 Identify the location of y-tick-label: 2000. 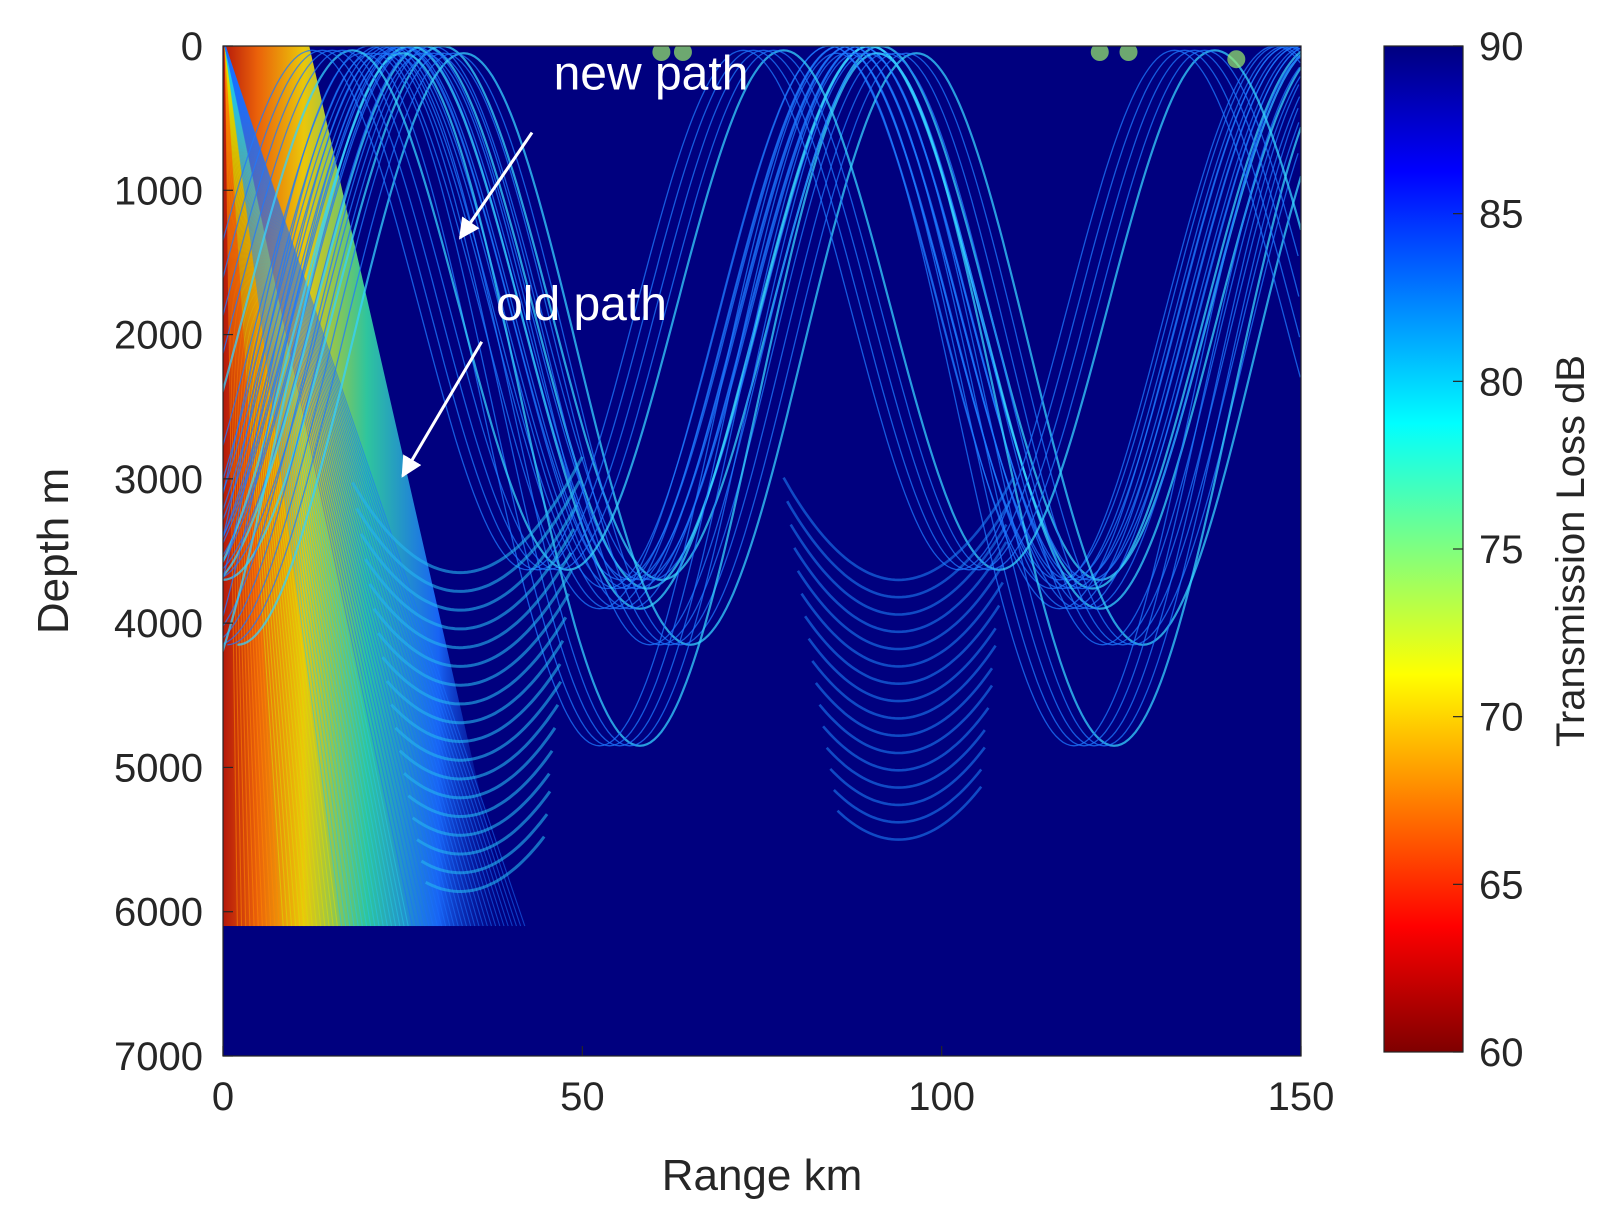
(158, 336).